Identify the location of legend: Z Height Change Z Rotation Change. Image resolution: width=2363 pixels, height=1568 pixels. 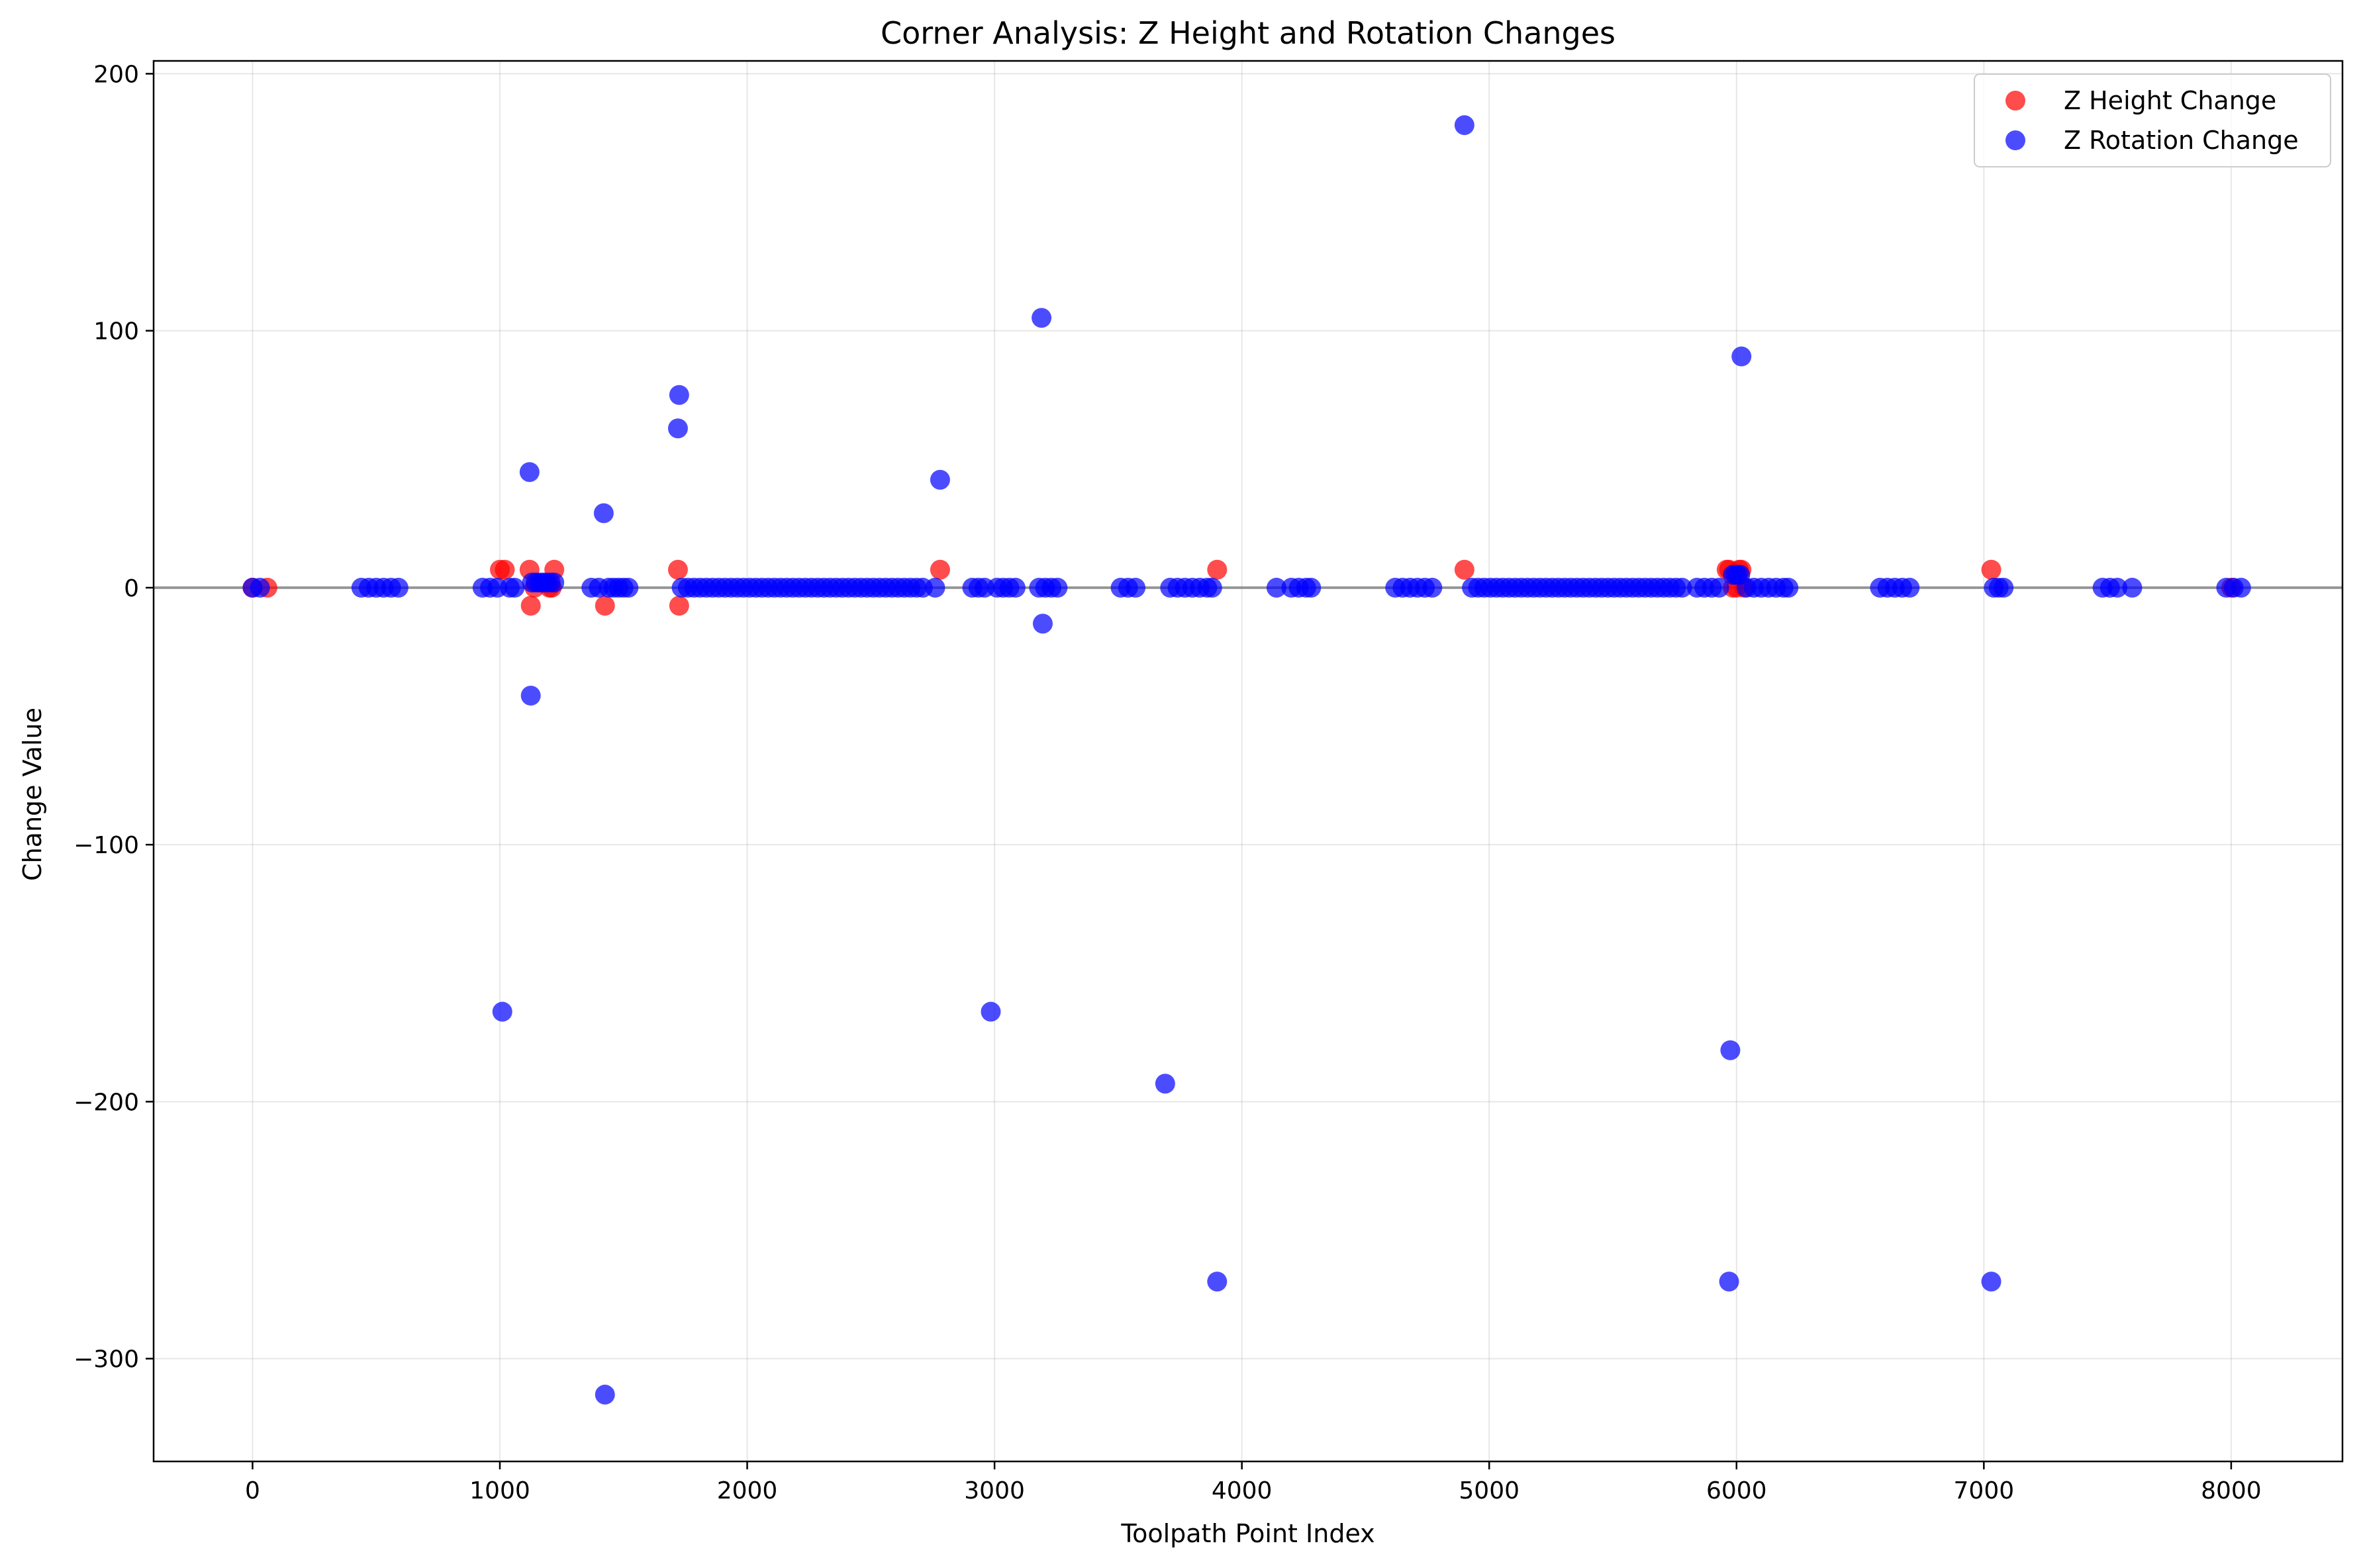
(2152, 120).